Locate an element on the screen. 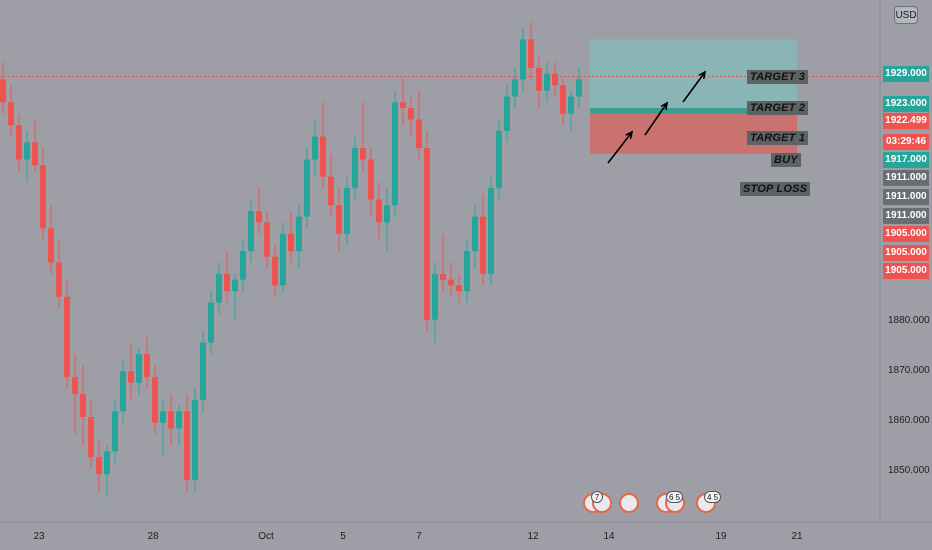 The image size is (932, 550). time-tick-label: 12 is located at coordinates (533, 536).